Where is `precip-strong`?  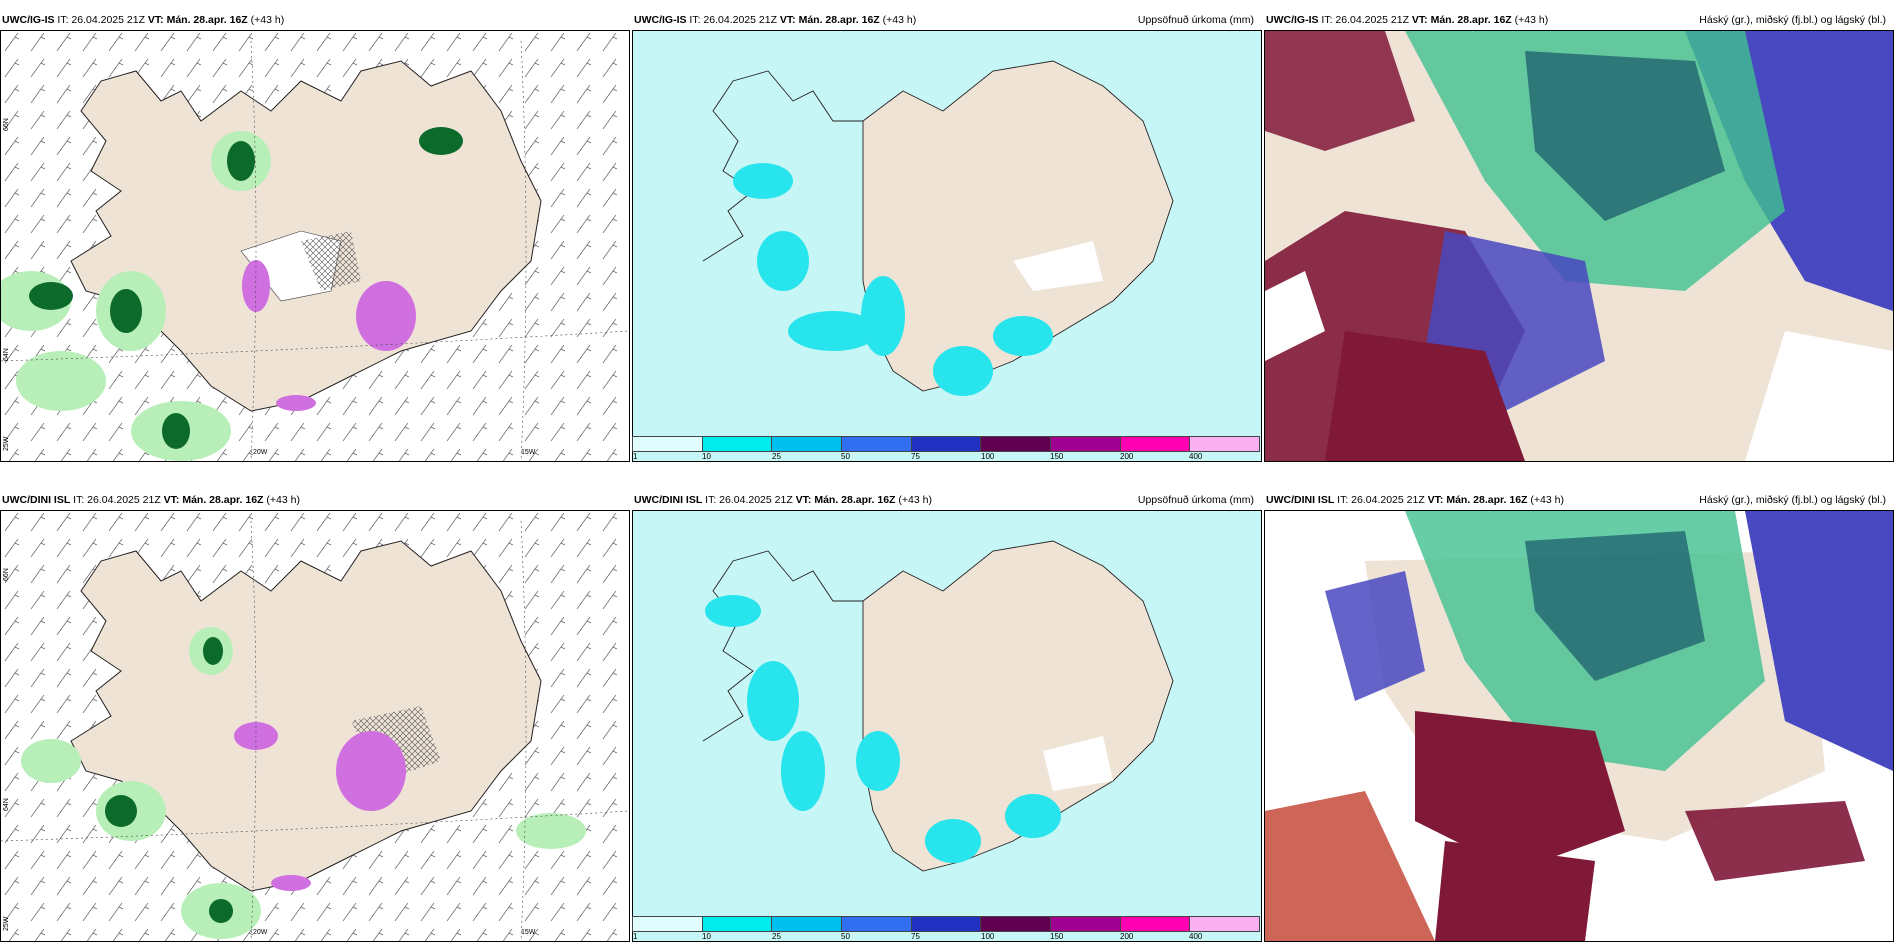
precip-strong is located at coordinates (893, 279).